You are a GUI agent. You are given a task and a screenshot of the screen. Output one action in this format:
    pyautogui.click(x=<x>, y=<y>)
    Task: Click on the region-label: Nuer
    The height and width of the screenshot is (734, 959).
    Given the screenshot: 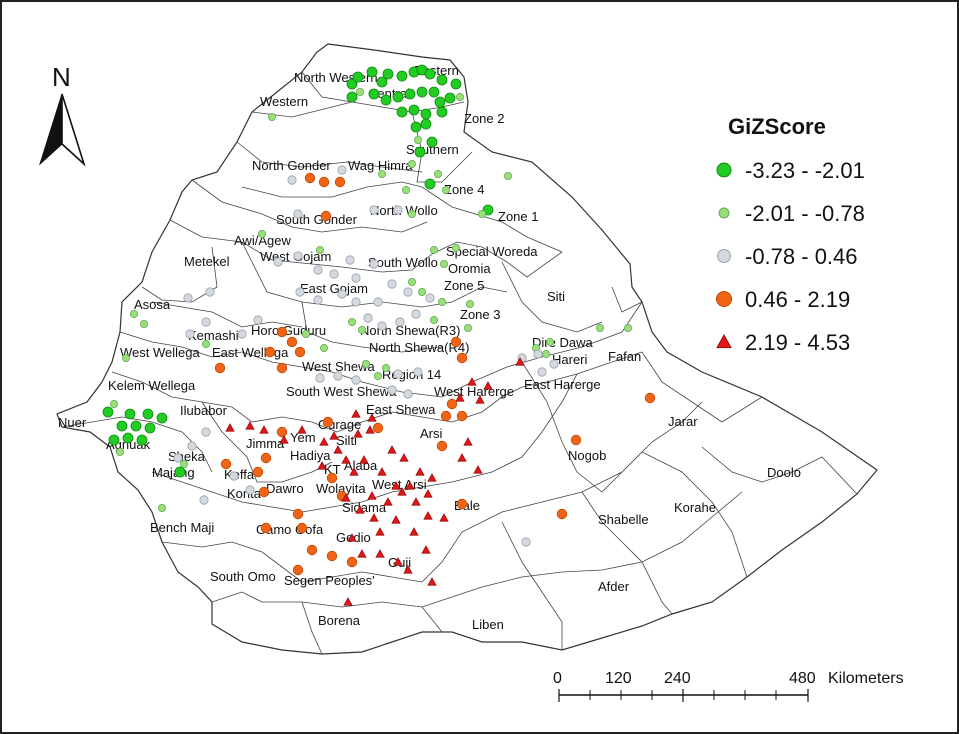 What is the action you would take?
    pyautogui.click(x=72, y=422)
    